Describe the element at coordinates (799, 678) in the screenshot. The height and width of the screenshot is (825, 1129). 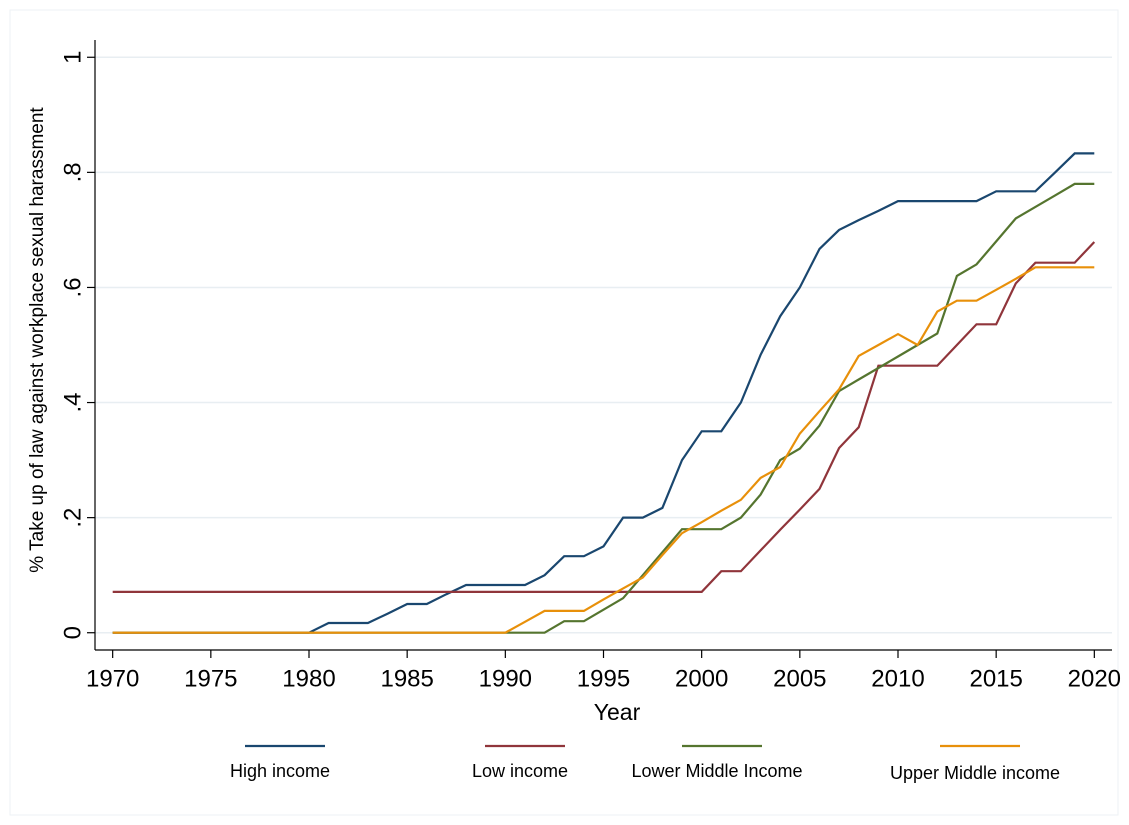
I see `x-tick-label: 2005` at that location.